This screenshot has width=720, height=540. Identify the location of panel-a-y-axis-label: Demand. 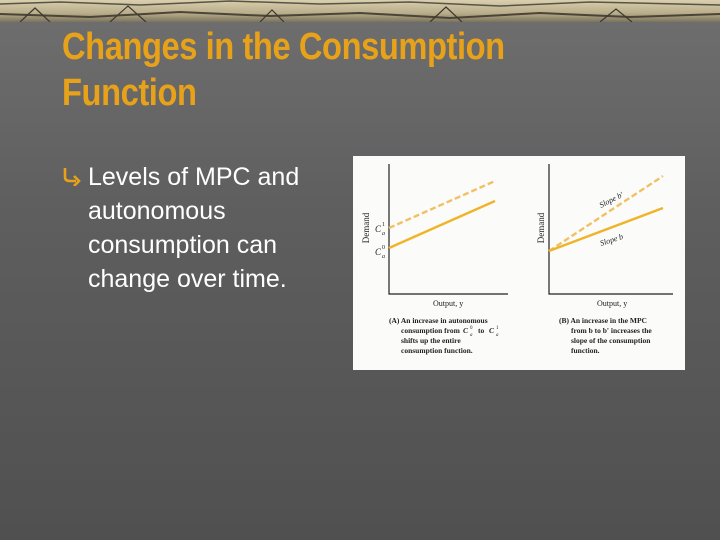
(366, 227).